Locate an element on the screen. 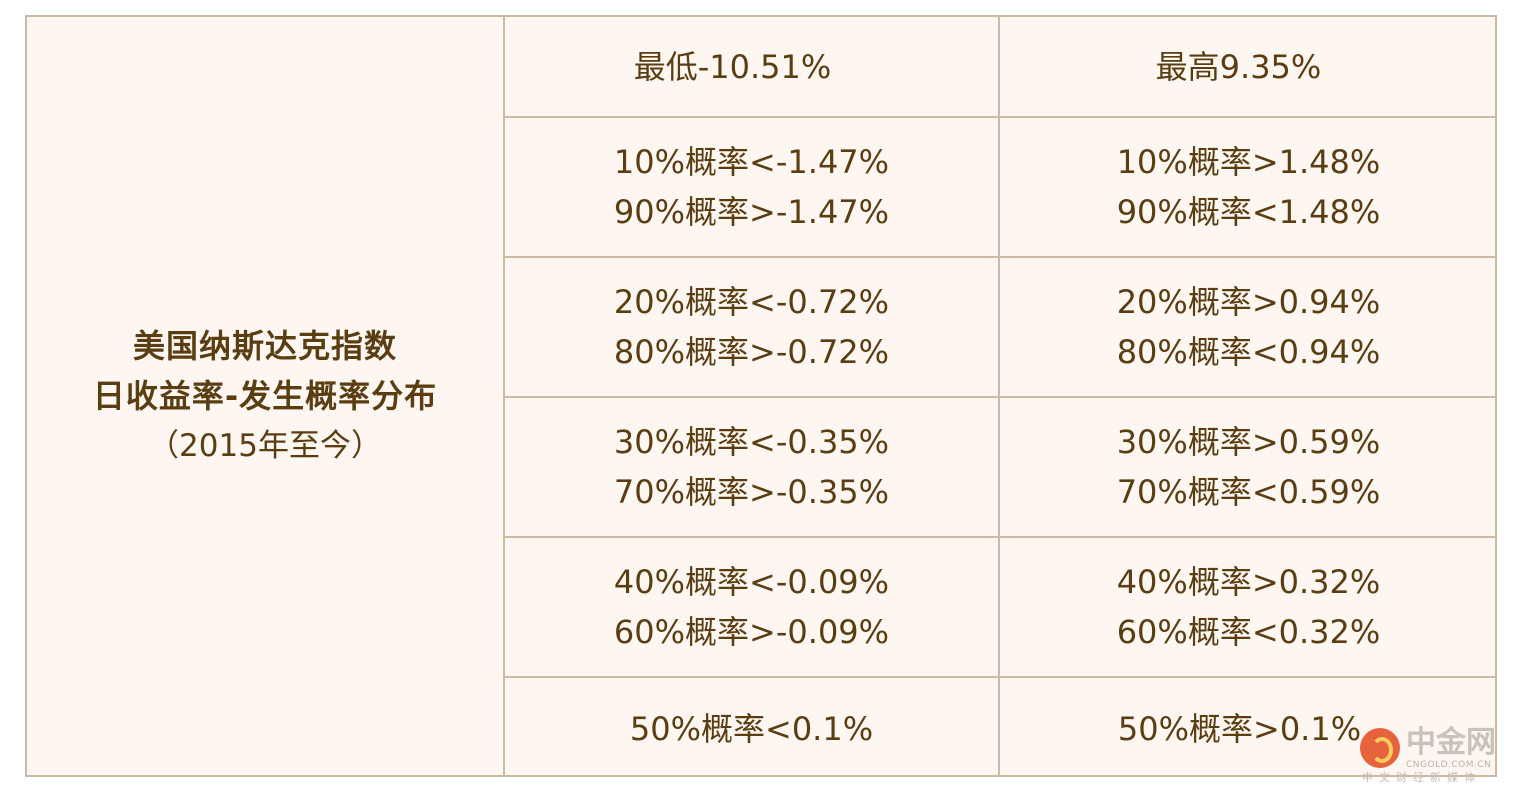 This screenshot has width=1517, height=797. cell-line: 40%概率>0.32% is located at coordinates (1248, 582).